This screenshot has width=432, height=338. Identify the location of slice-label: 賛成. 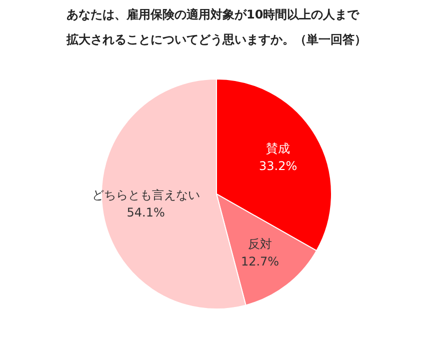
(278, 149).